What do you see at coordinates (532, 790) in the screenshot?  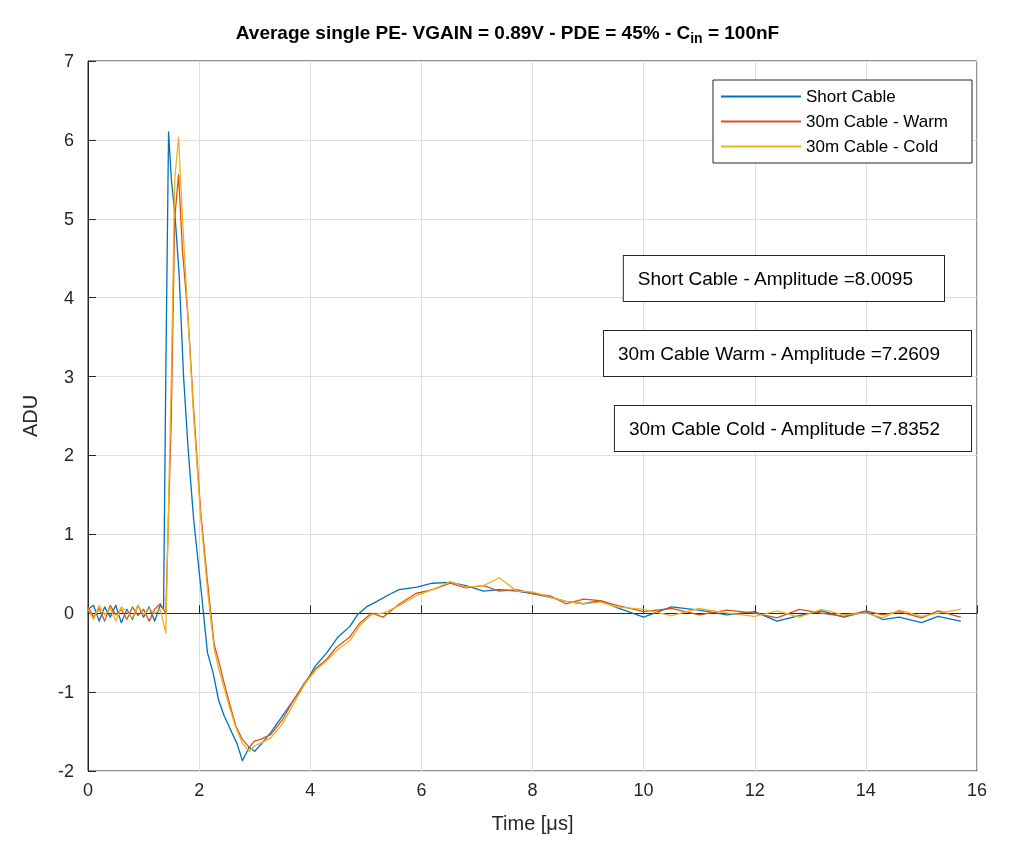 I see `x-tick-label: 8` at bounding box center [532, 790].